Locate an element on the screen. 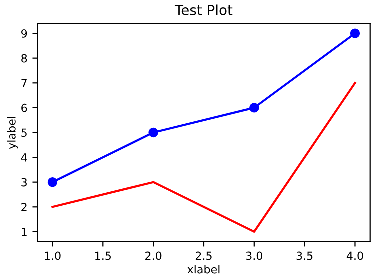 This screenshot has height=278, width=376. y-tick-label: 3 is located at coordinates (24, 182).